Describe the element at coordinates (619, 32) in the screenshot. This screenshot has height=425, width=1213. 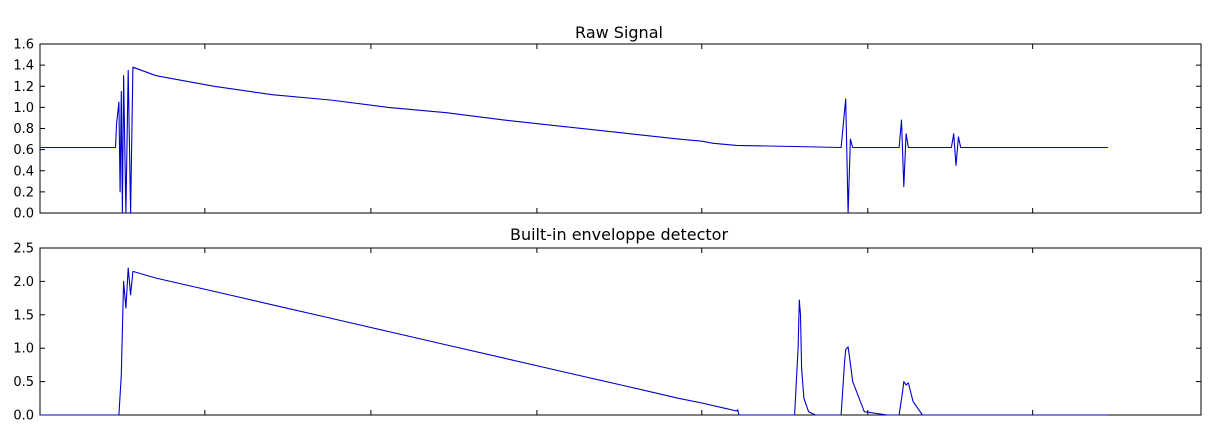
I see `chart-title: Raw Signal` at that location.